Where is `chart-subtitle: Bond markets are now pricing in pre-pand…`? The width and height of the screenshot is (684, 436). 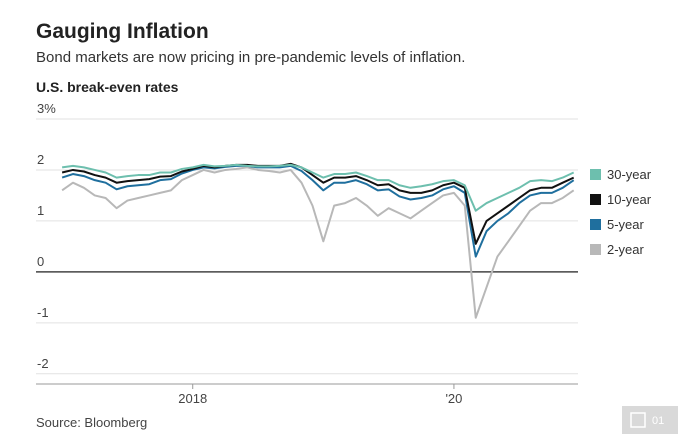 chart-subtitle: Bond markets are now pricing in pre-pand… is located at coordinates (250, 57).